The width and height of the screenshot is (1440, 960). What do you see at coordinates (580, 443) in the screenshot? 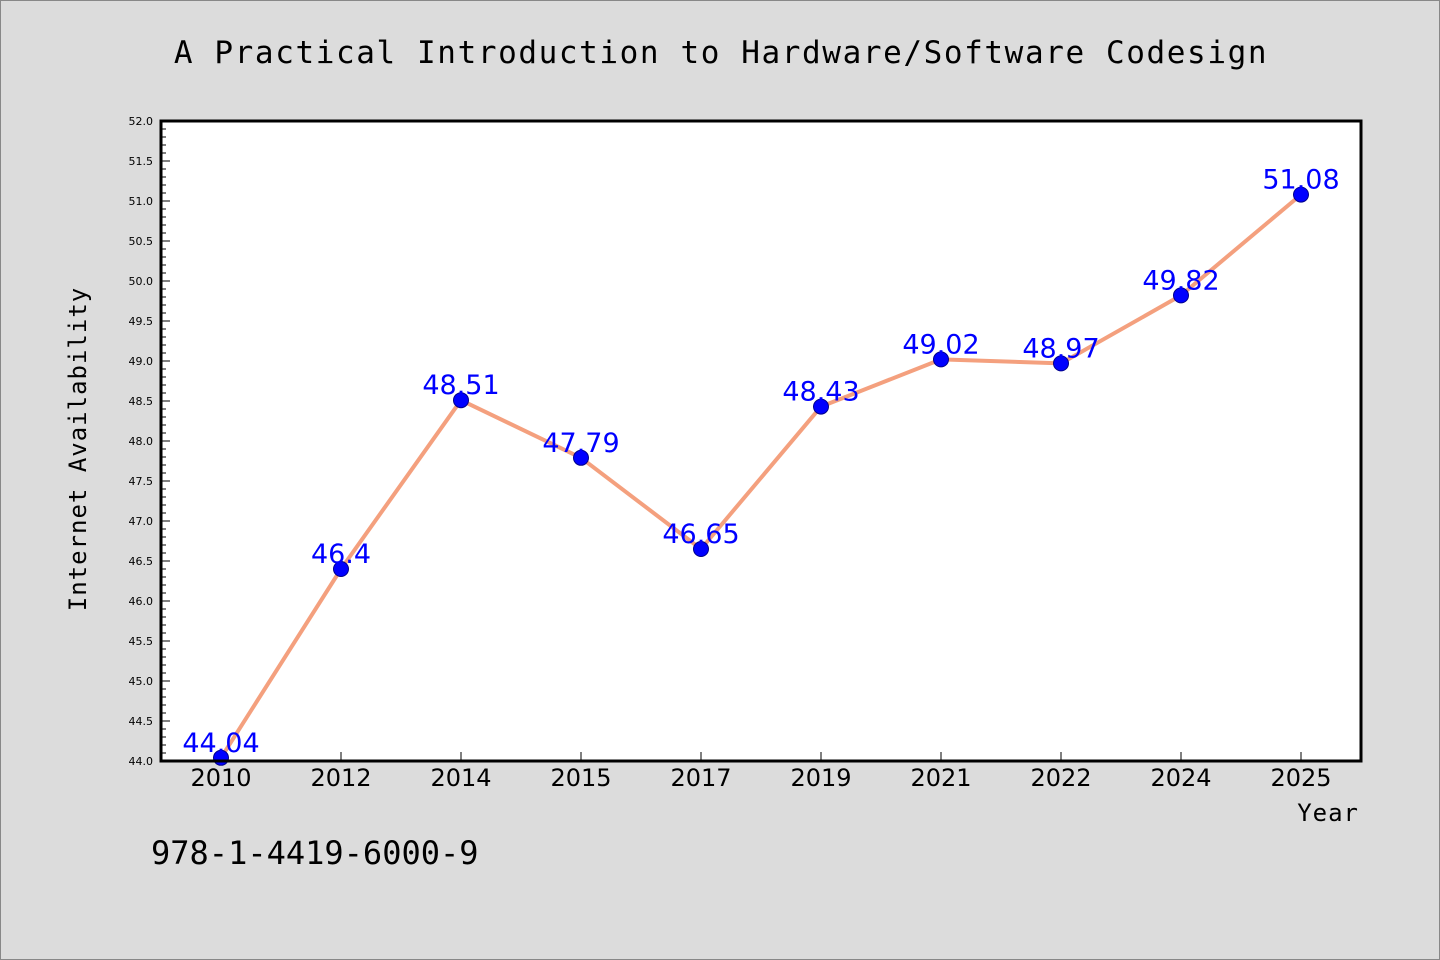
I see `data-label: 47.79` at bounding box center [580, 443].